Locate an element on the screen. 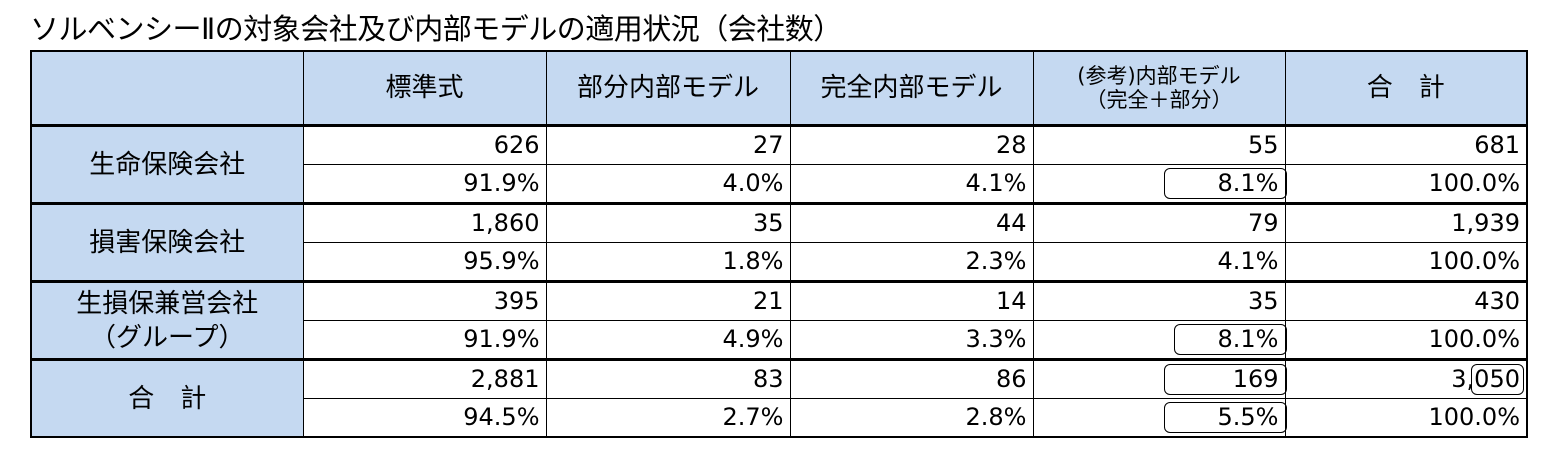 The height and width of the screenshot is (455, 1567). table-title: ソルベンシーⅡの対象会社及び内部モデルの適用状況（会社数） is located at coordinates (436, 29).